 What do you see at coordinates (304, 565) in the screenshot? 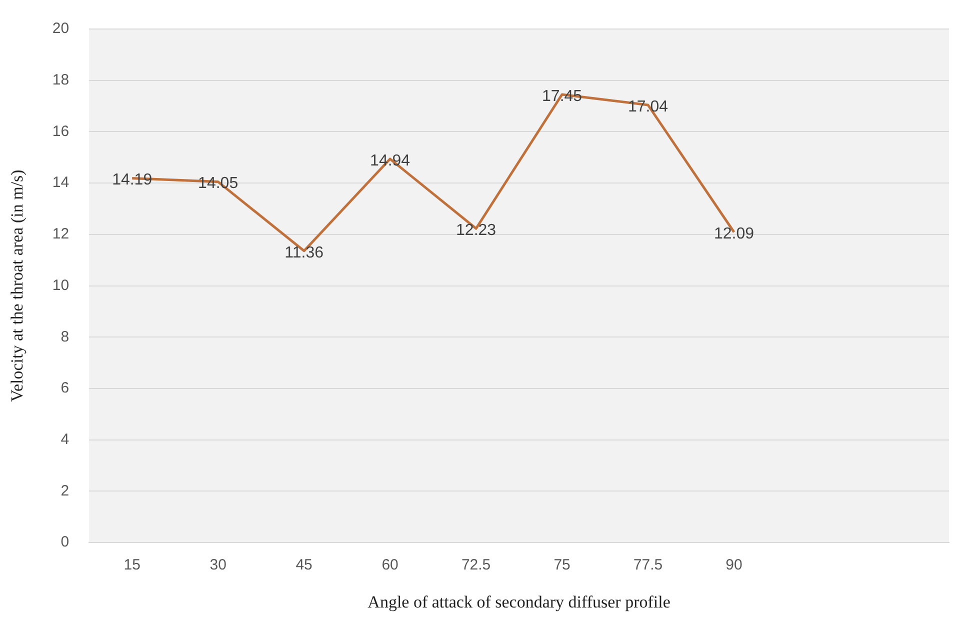
I see `x-tick-label: 45` at bounding box center [304, 565].